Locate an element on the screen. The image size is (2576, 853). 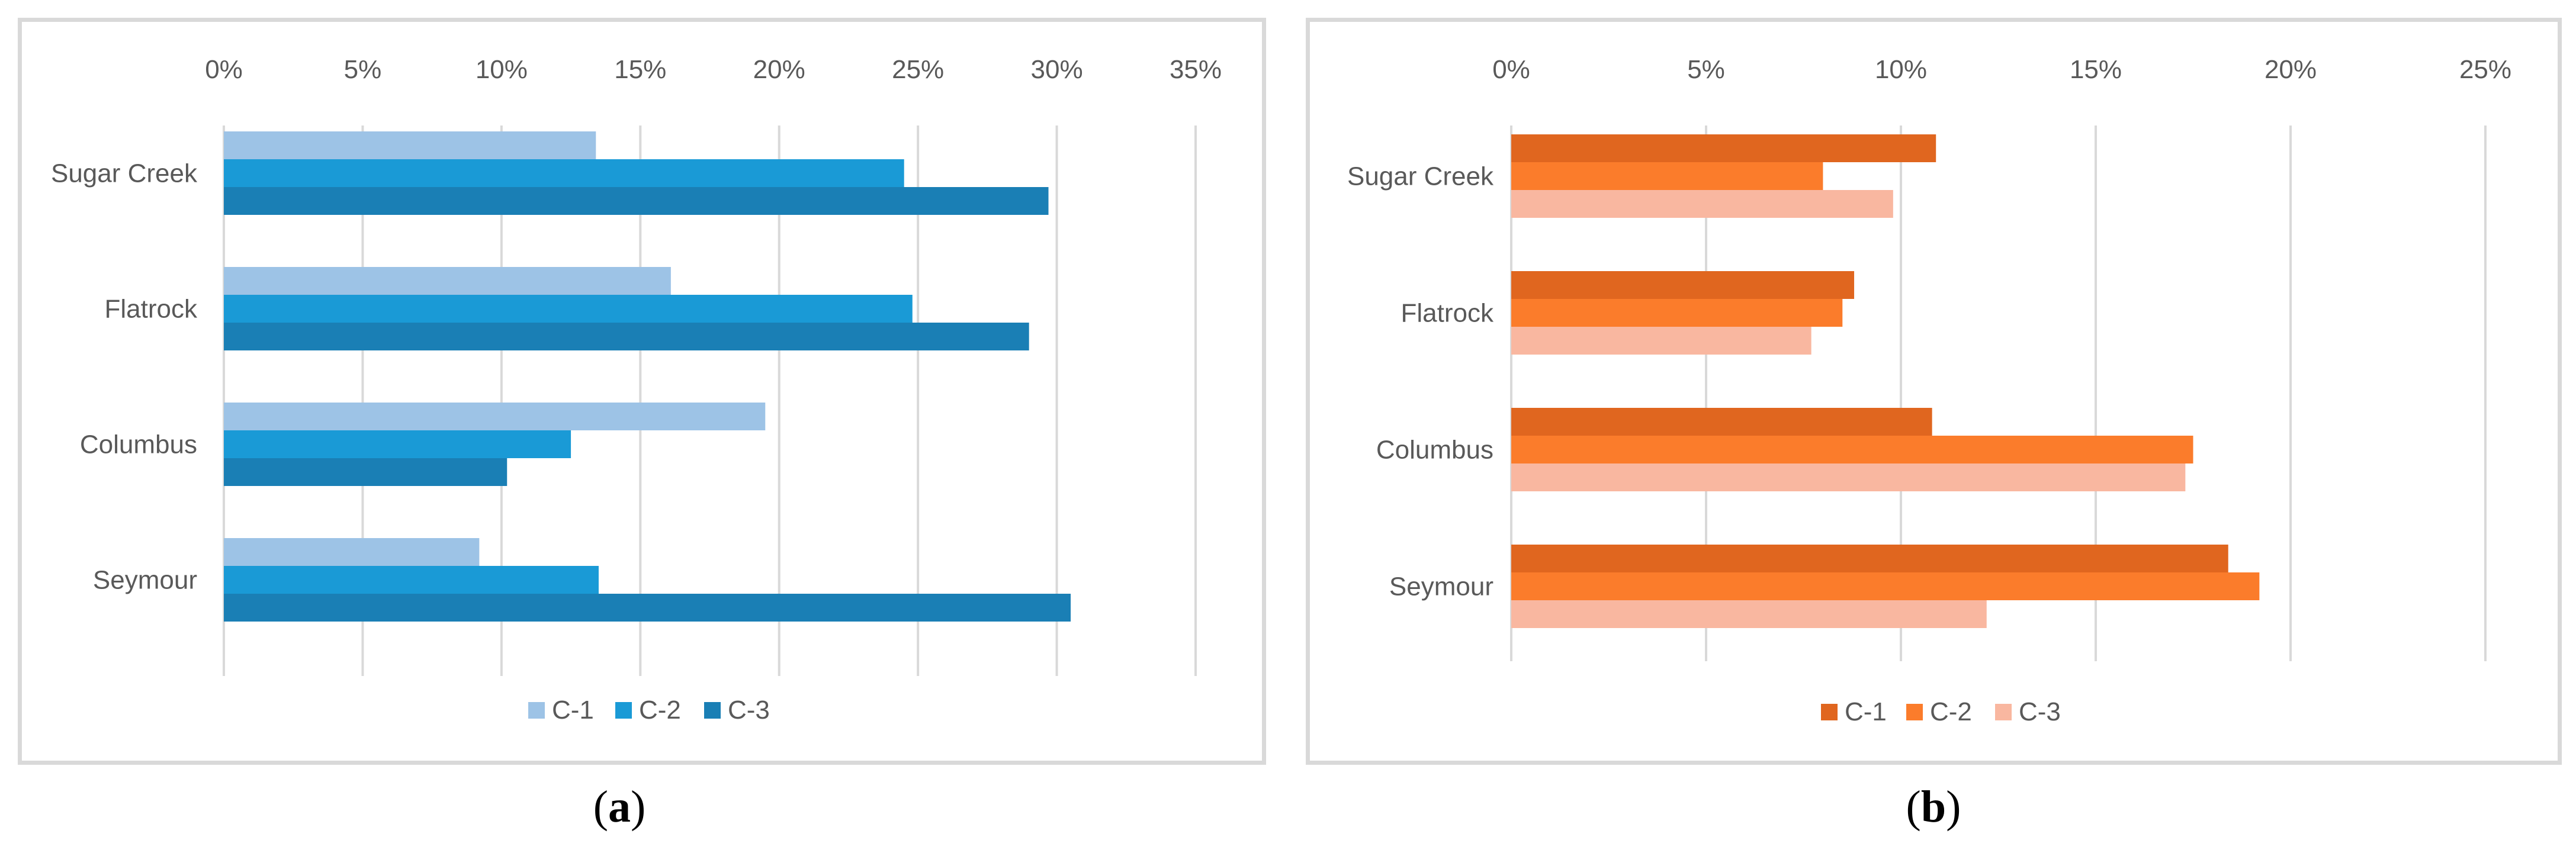
caption-a: (a) is located at coordinates (619, 807).